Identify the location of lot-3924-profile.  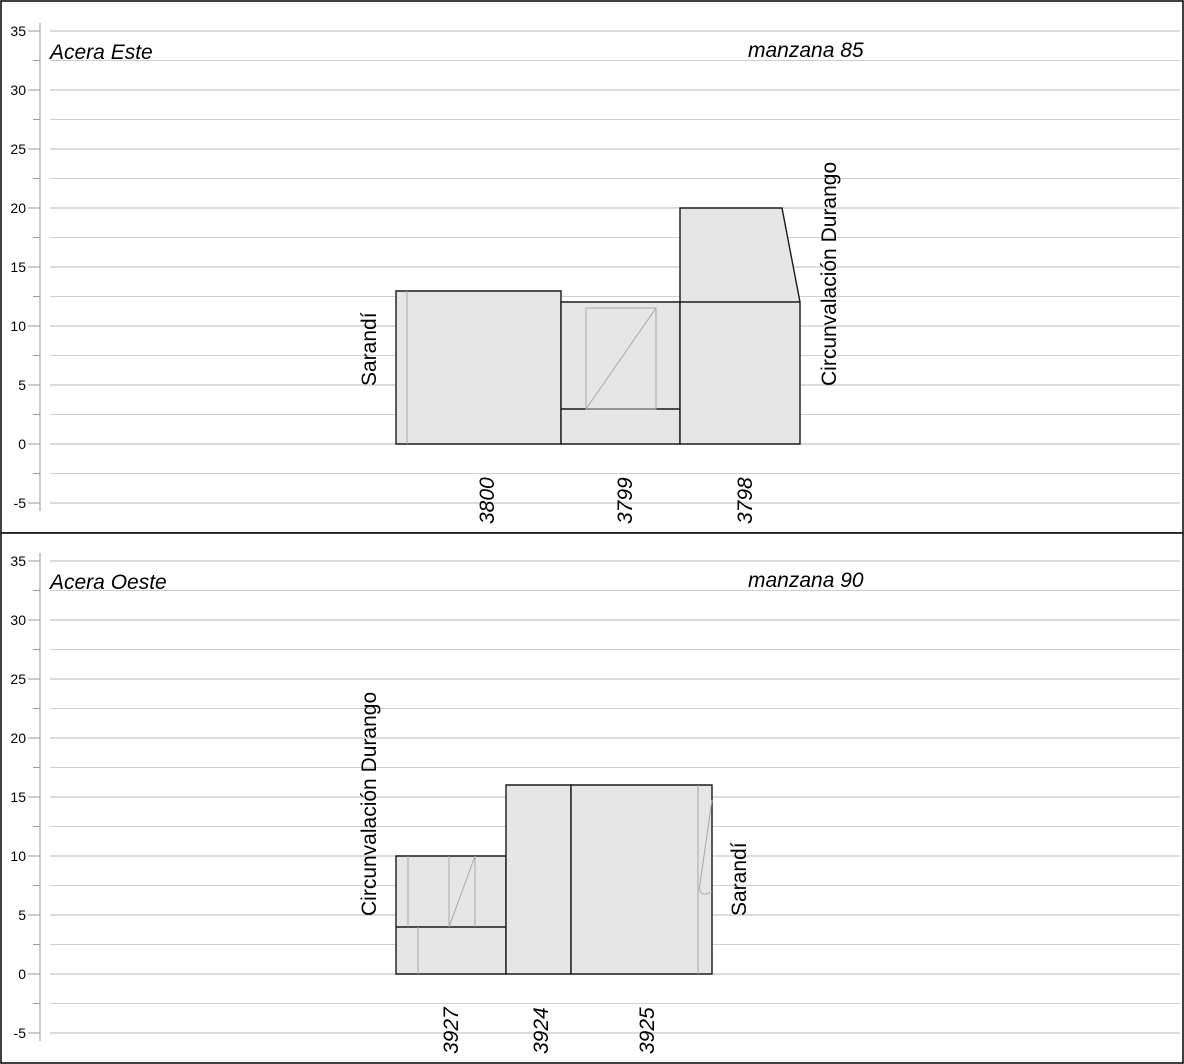
(538, 879).